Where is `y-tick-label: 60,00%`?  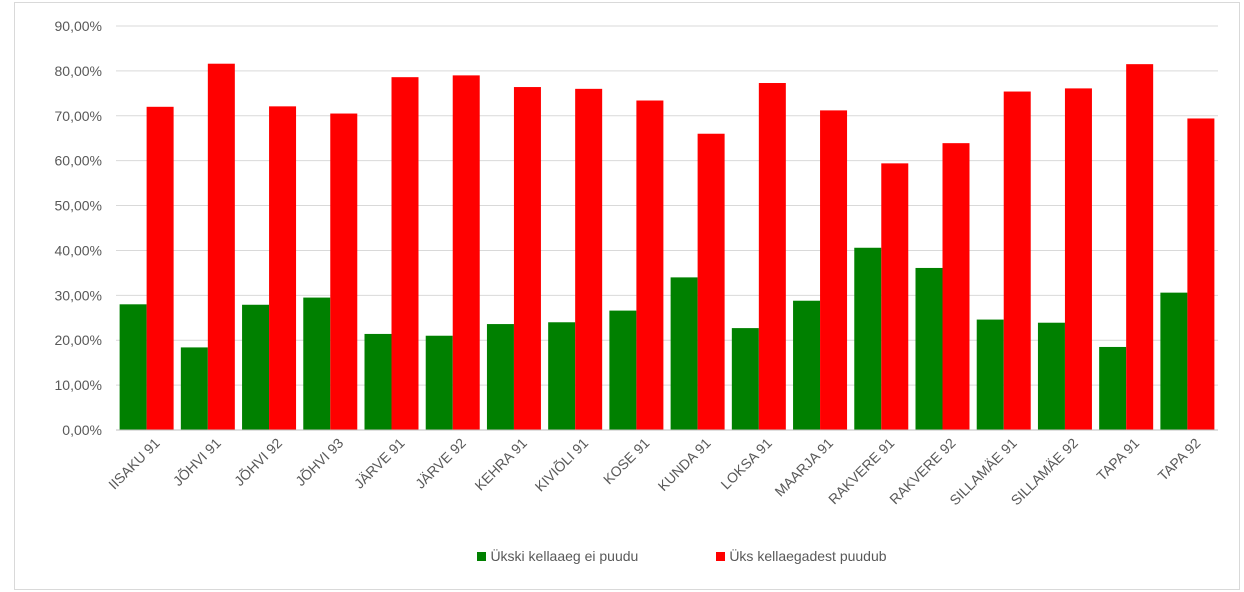 y-tick-label: 60,00% is located at coordinates (78, 161).